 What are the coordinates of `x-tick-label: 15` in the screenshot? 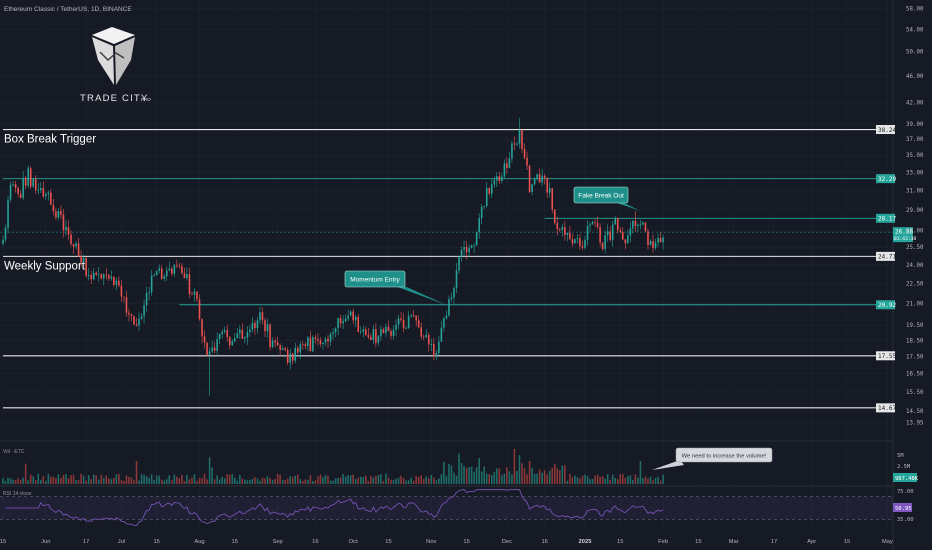 It's located at (466, 542).